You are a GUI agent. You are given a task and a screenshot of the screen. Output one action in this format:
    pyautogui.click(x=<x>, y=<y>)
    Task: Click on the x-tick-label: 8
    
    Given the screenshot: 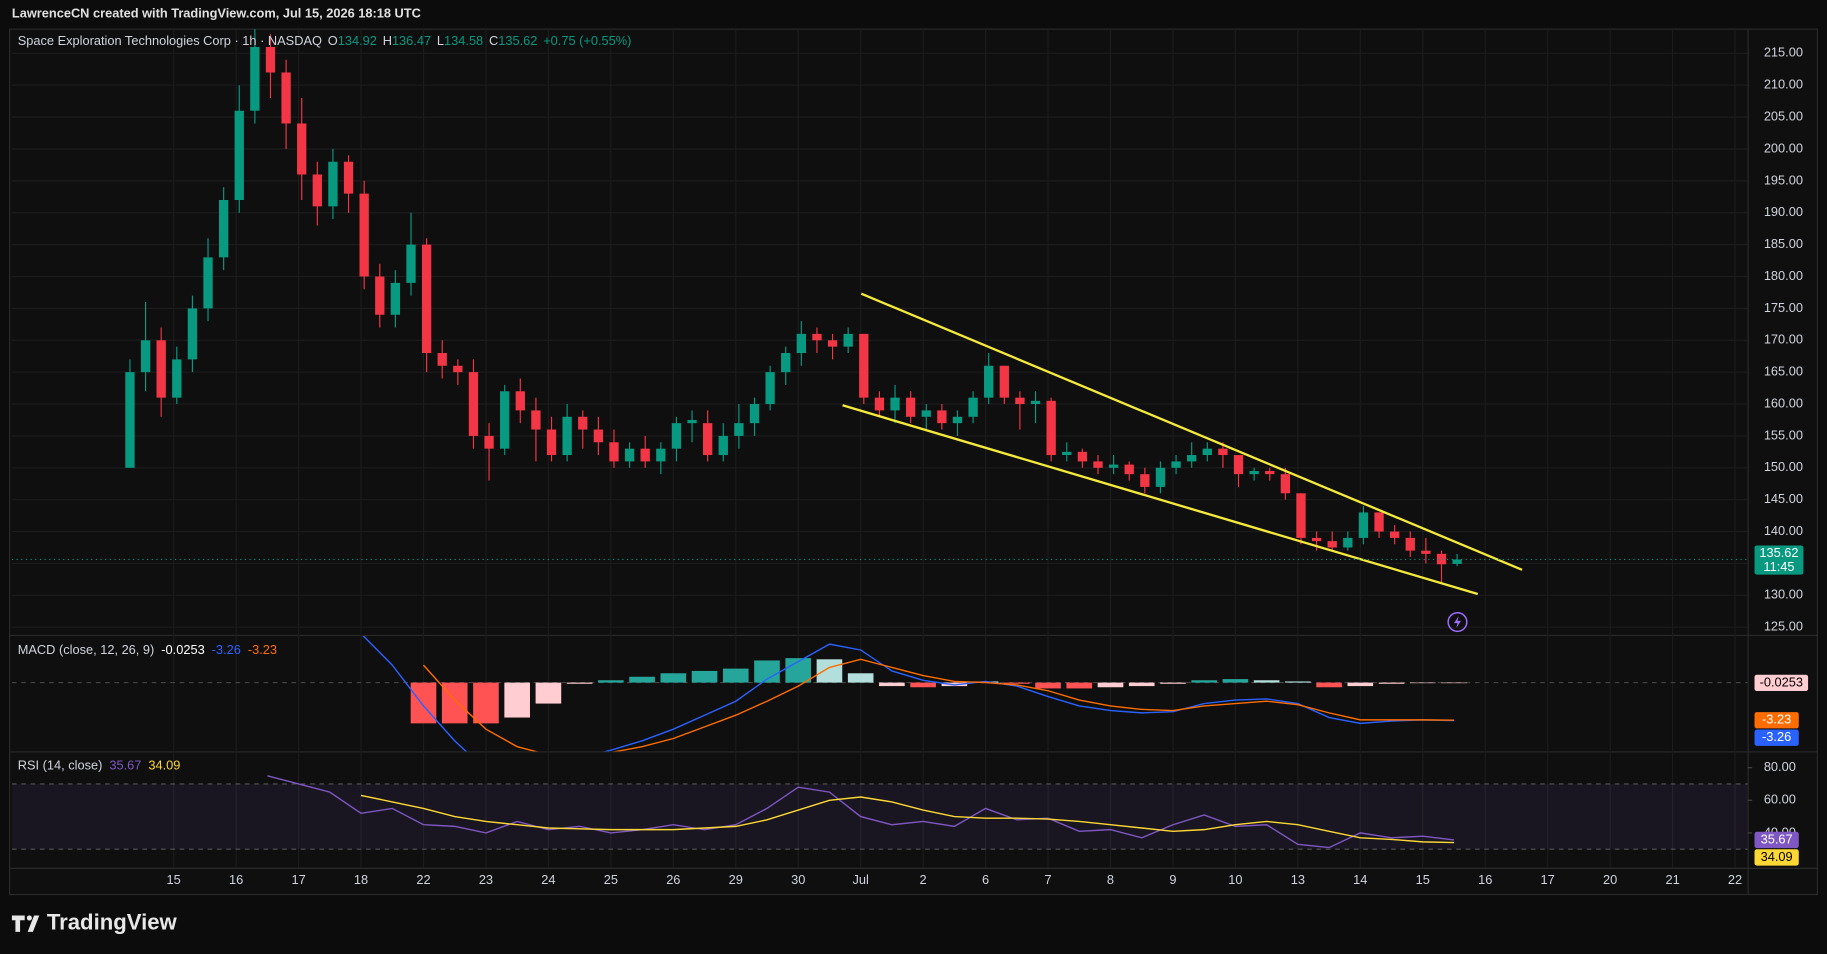 What is the action you would take?
    pyautogui.click(x=1110, y=879)
    